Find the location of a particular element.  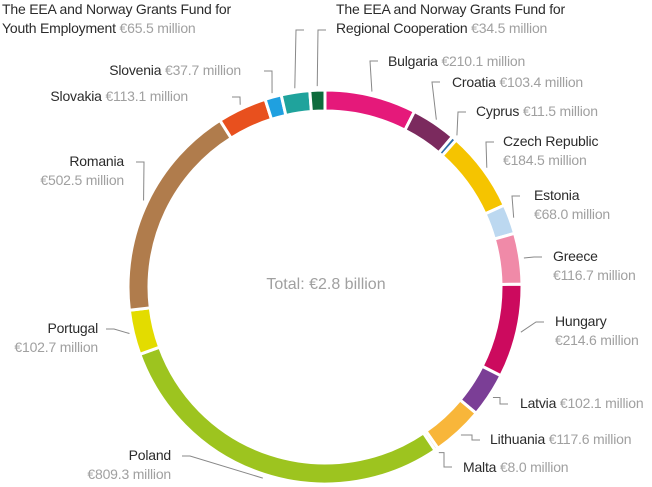

category-name: Croatia is located at coordinates (474, 82).